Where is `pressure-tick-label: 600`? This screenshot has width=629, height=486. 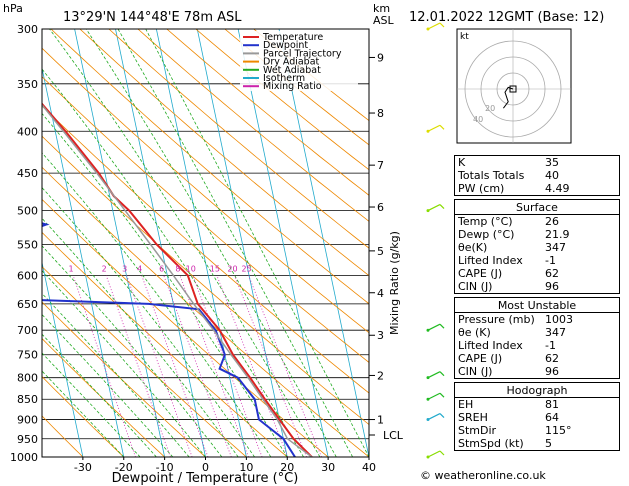 pressure-tick-label: 600 is located at coordinates (27, 275).